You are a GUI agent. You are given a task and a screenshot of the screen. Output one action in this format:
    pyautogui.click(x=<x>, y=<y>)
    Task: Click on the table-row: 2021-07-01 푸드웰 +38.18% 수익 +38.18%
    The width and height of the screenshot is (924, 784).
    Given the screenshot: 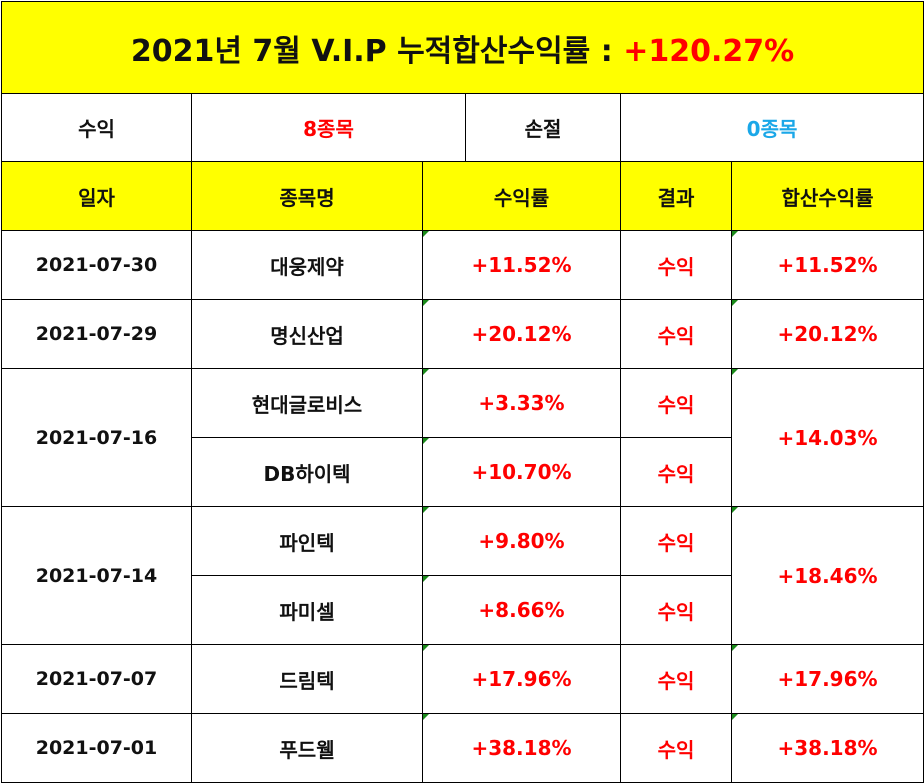 What is the action you would take?
    pyautogui.click(x=462, y=748)
    